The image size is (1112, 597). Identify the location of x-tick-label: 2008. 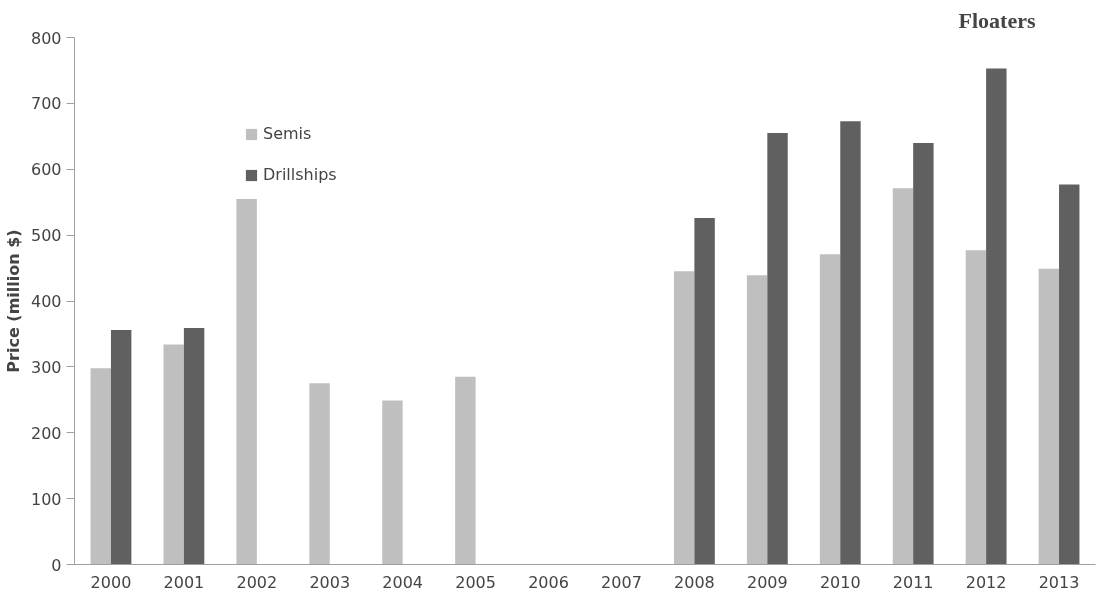
(694, 582).